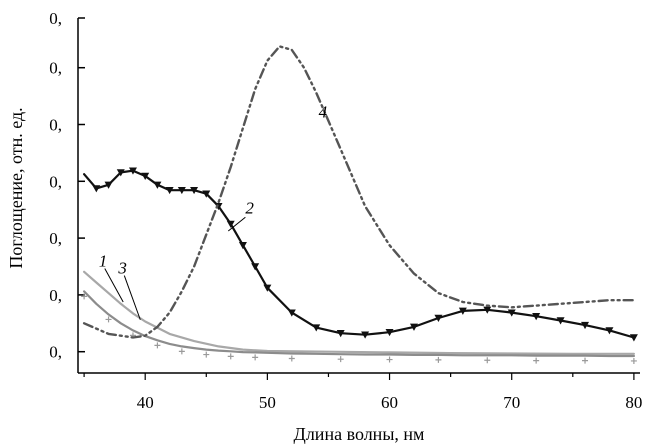  What do you see at coordinates (145, 402) in the screenshot?
I see `x-tick-label: 40` at bounding box center [145, 402].